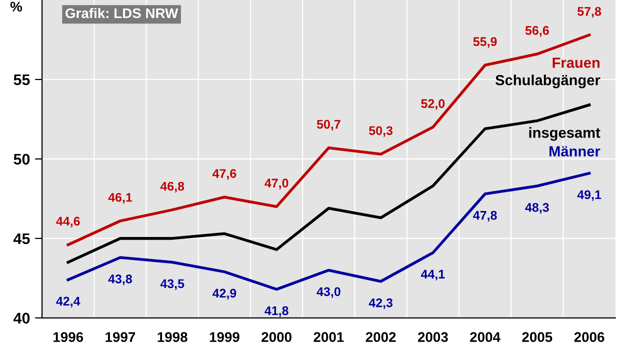 The image size is (637, 358). Describe the element at coordinates (173, 337) in the screenshot. I see `x-tick-label: 1998` at that location.